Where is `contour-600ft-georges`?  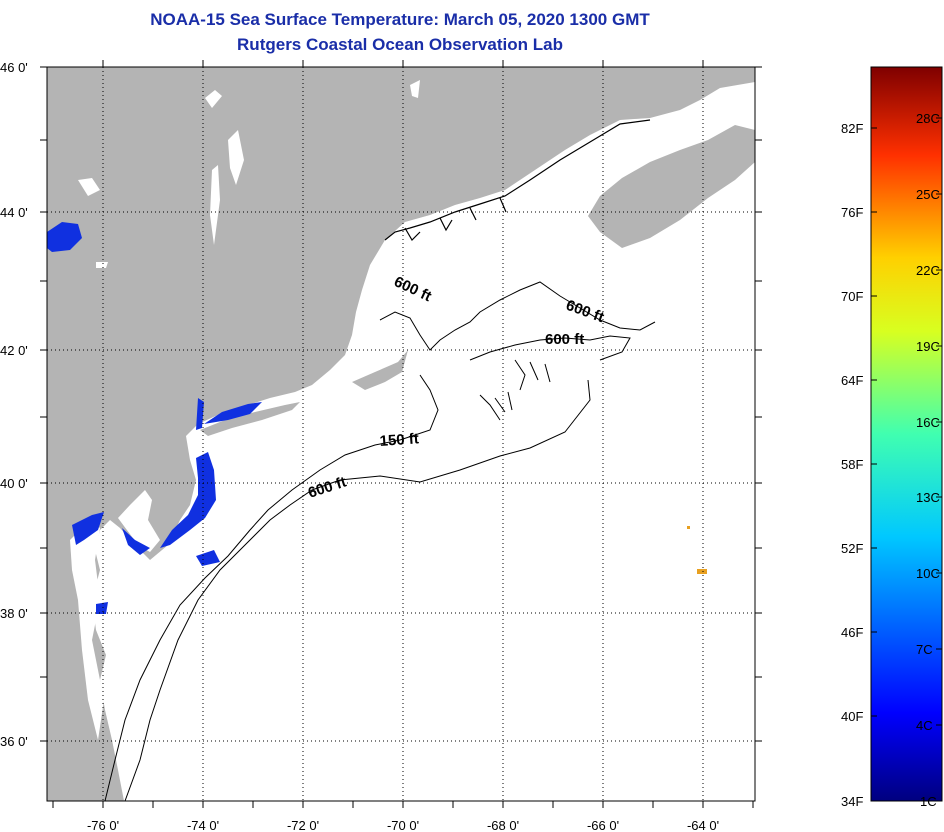
contour-600ft-georges is located at coordinates (550, 348).